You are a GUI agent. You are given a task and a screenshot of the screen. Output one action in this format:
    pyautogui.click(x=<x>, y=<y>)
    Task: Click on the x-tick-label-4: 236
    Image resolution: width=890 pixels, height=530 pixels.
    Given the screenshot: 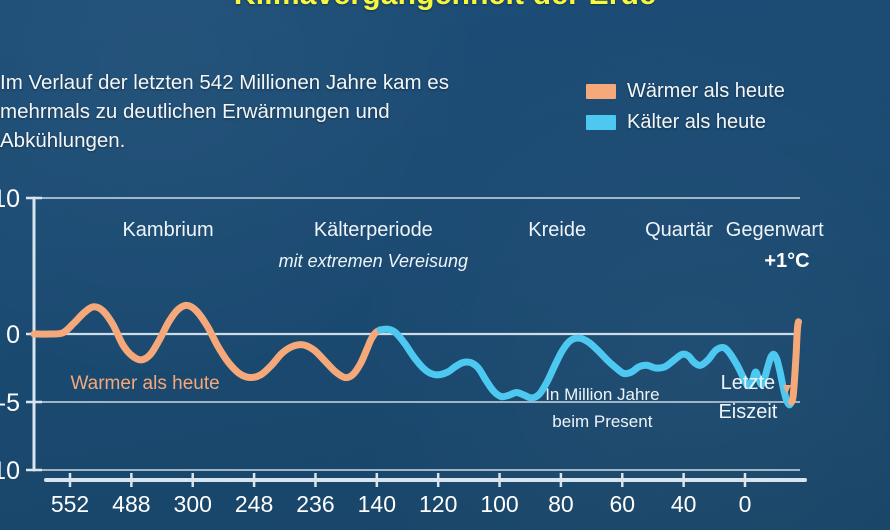 What is the action you would take?
    pyautogui.click(x=315, y=504)
    